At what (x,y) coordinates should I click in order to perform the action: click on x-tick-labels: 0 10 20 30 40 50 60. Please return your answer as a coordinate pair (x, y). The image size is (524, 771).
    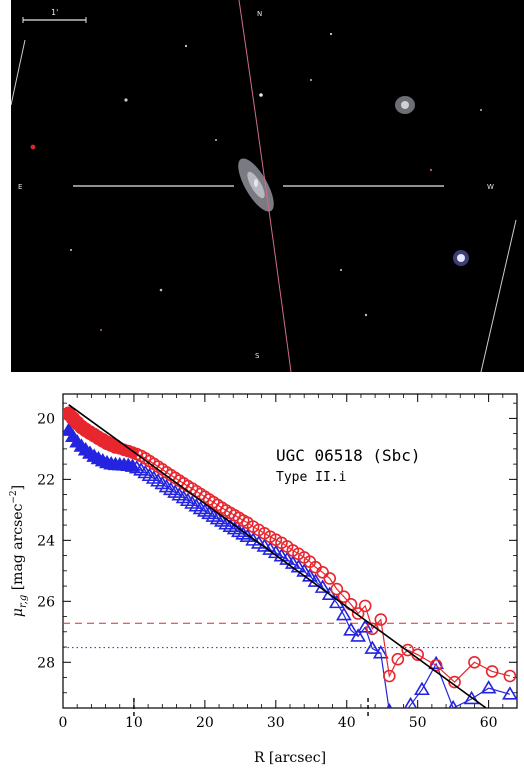
    Looking at the image, I should click on (278, 723).